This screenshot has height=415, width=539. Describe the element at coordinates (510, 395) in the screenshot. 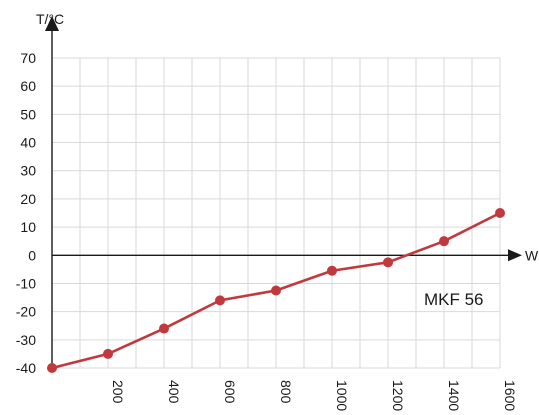

I see `x-tick-label: 1600` at that location.